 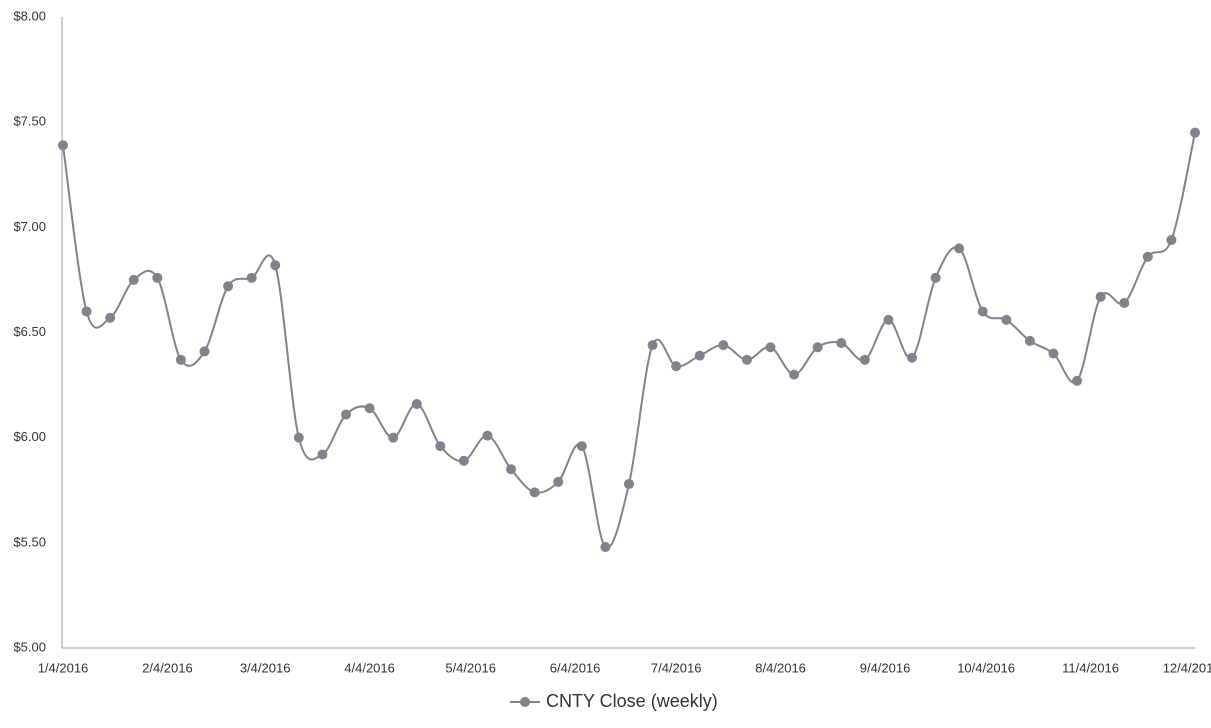 What do you see at coordinates (29, 541) in the screenshot?
I see `y-tick-label: $5.50` at bounding box center [29, 541].